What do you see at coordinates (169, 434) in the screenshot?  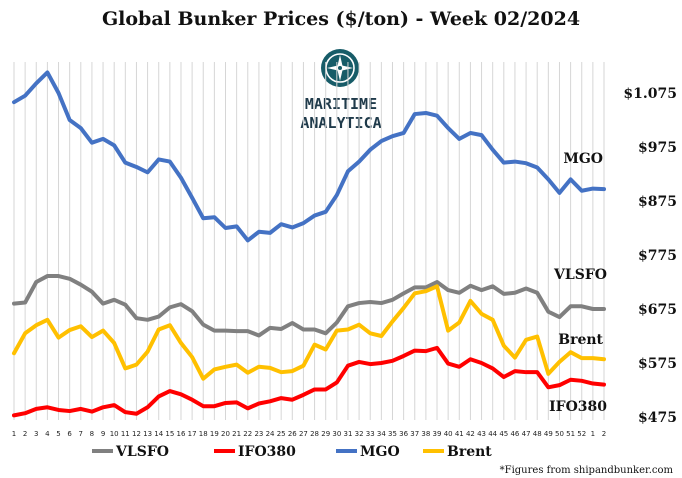 I see `x-tick-label: 15` at bounding box center [169, 434].